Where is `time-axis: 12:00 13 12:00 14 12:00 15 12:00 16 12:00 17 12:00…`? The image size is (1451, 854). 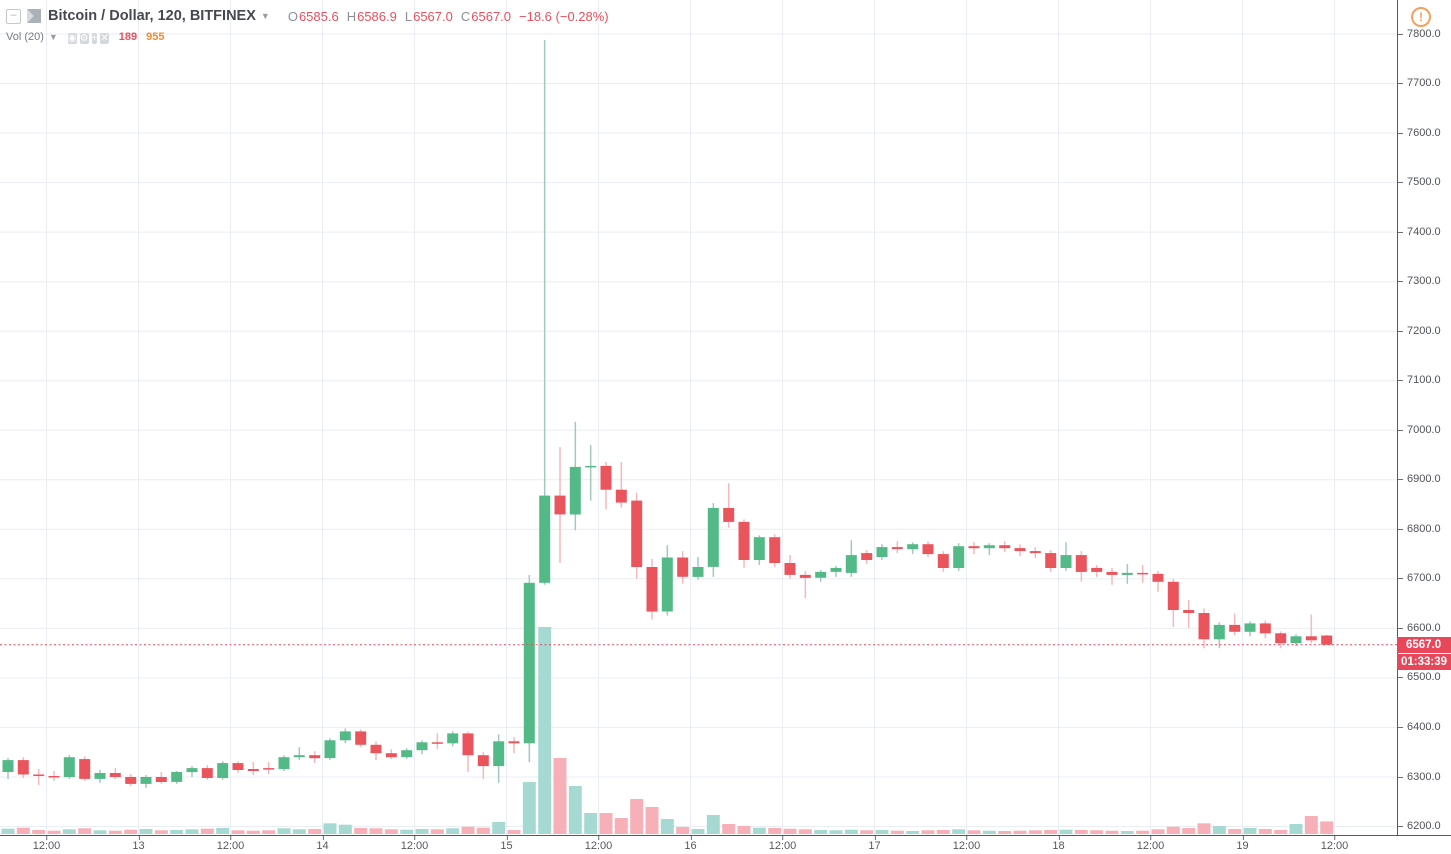 time-axis: 12:00 13 12:00 14 12:00 15 12:00 16 12:00 17 12:00… is located at coordinates (725, 844).